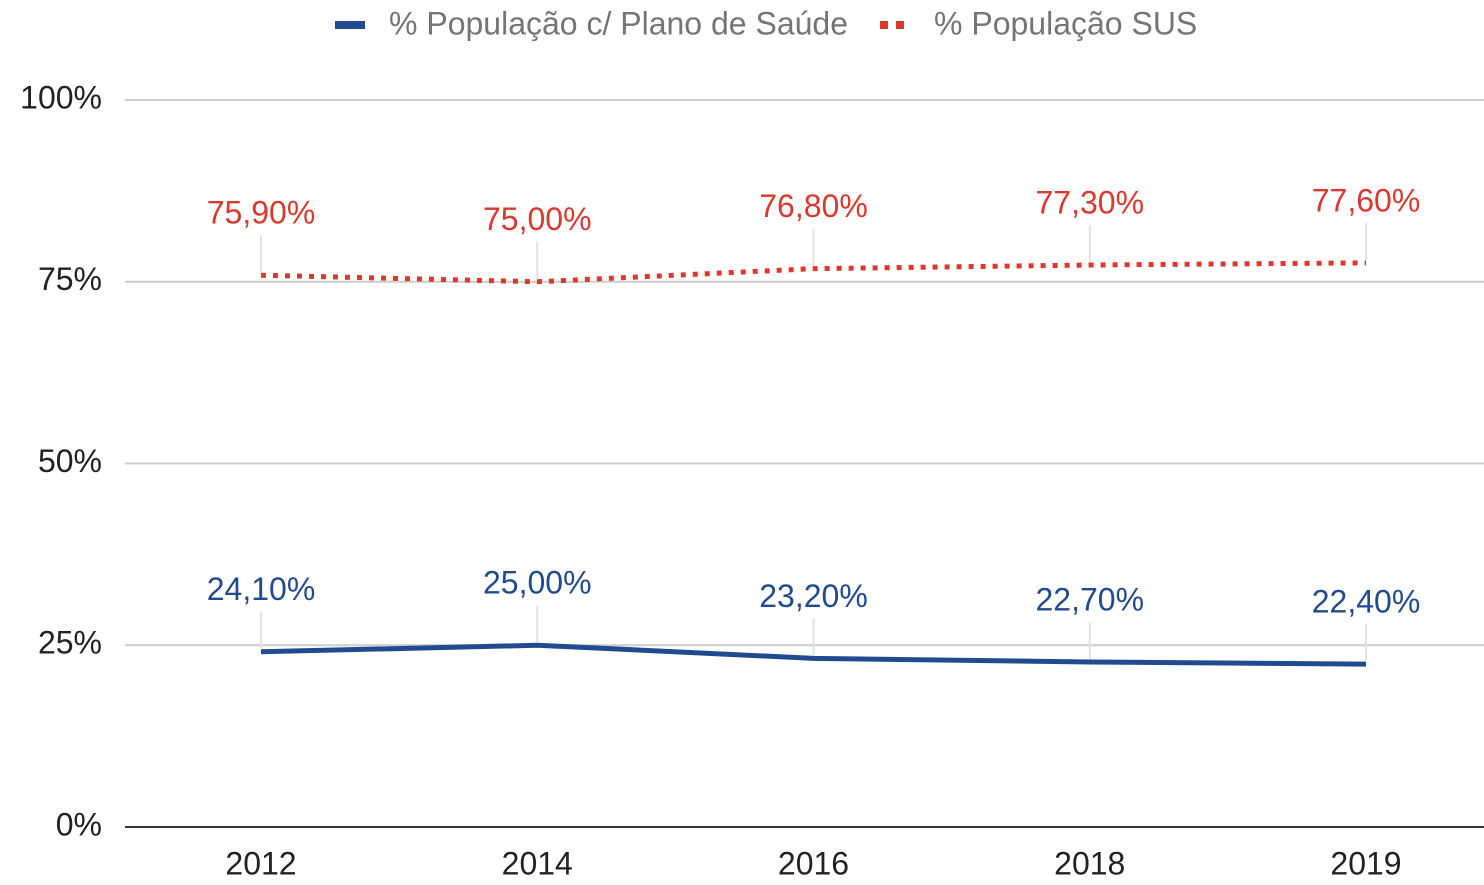 This screenshot has width=1484, height=885. I want to click on data-label: 77,60%, so click(1366, 200).